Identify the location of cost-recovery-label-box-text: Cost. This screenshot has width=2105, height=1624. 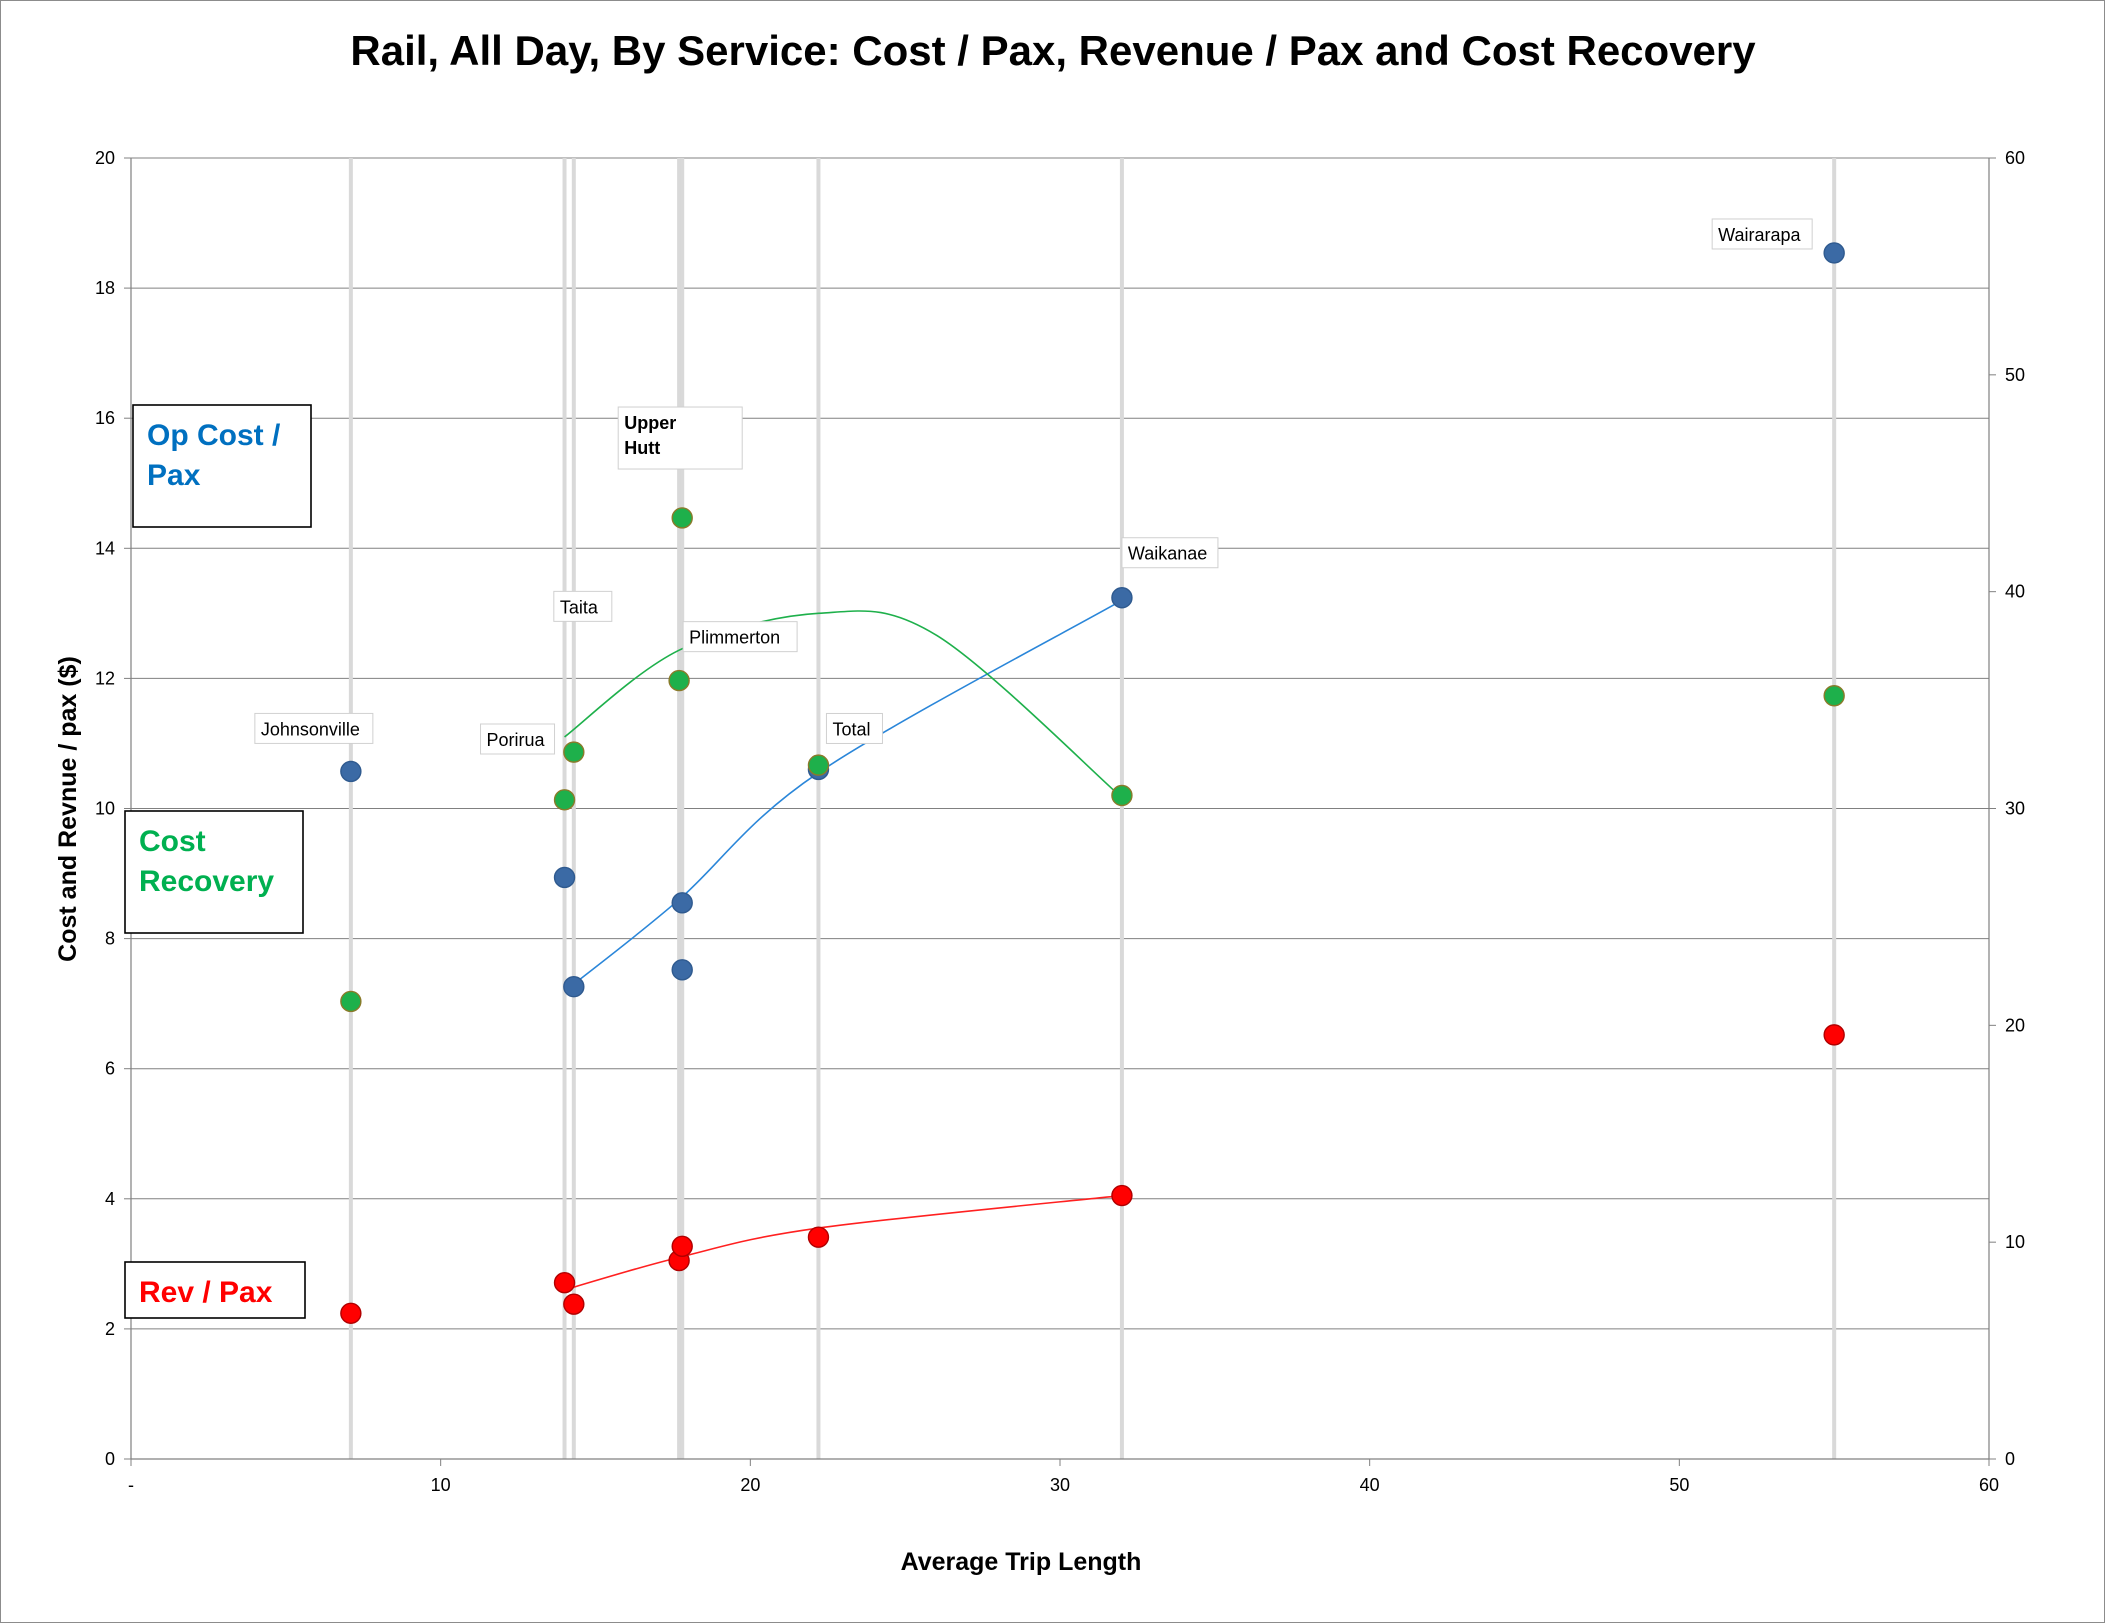
(172, 841).